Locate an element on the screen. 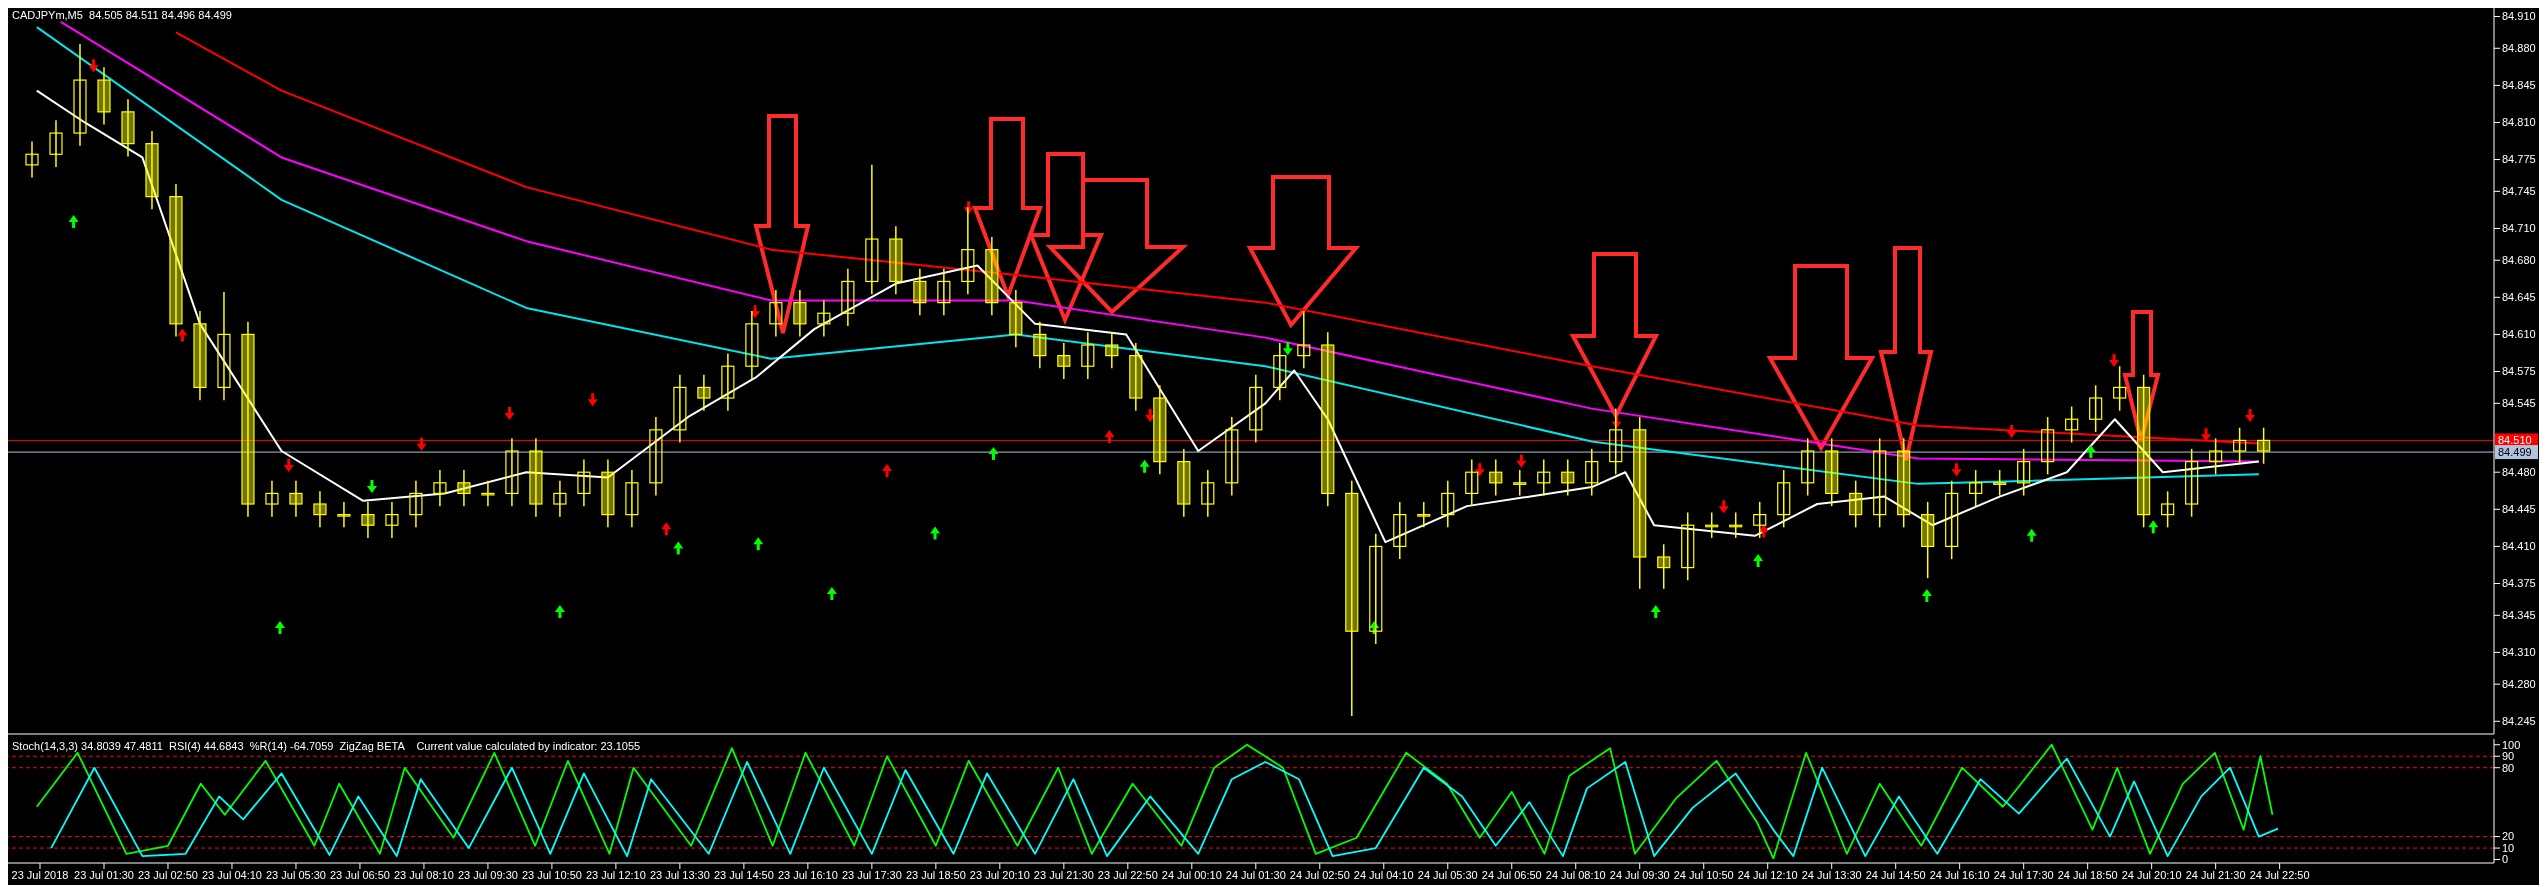 The image size is (2547, 887). x-tick-label: 23 Jul 02:50 is located at coordinates (168, 874).